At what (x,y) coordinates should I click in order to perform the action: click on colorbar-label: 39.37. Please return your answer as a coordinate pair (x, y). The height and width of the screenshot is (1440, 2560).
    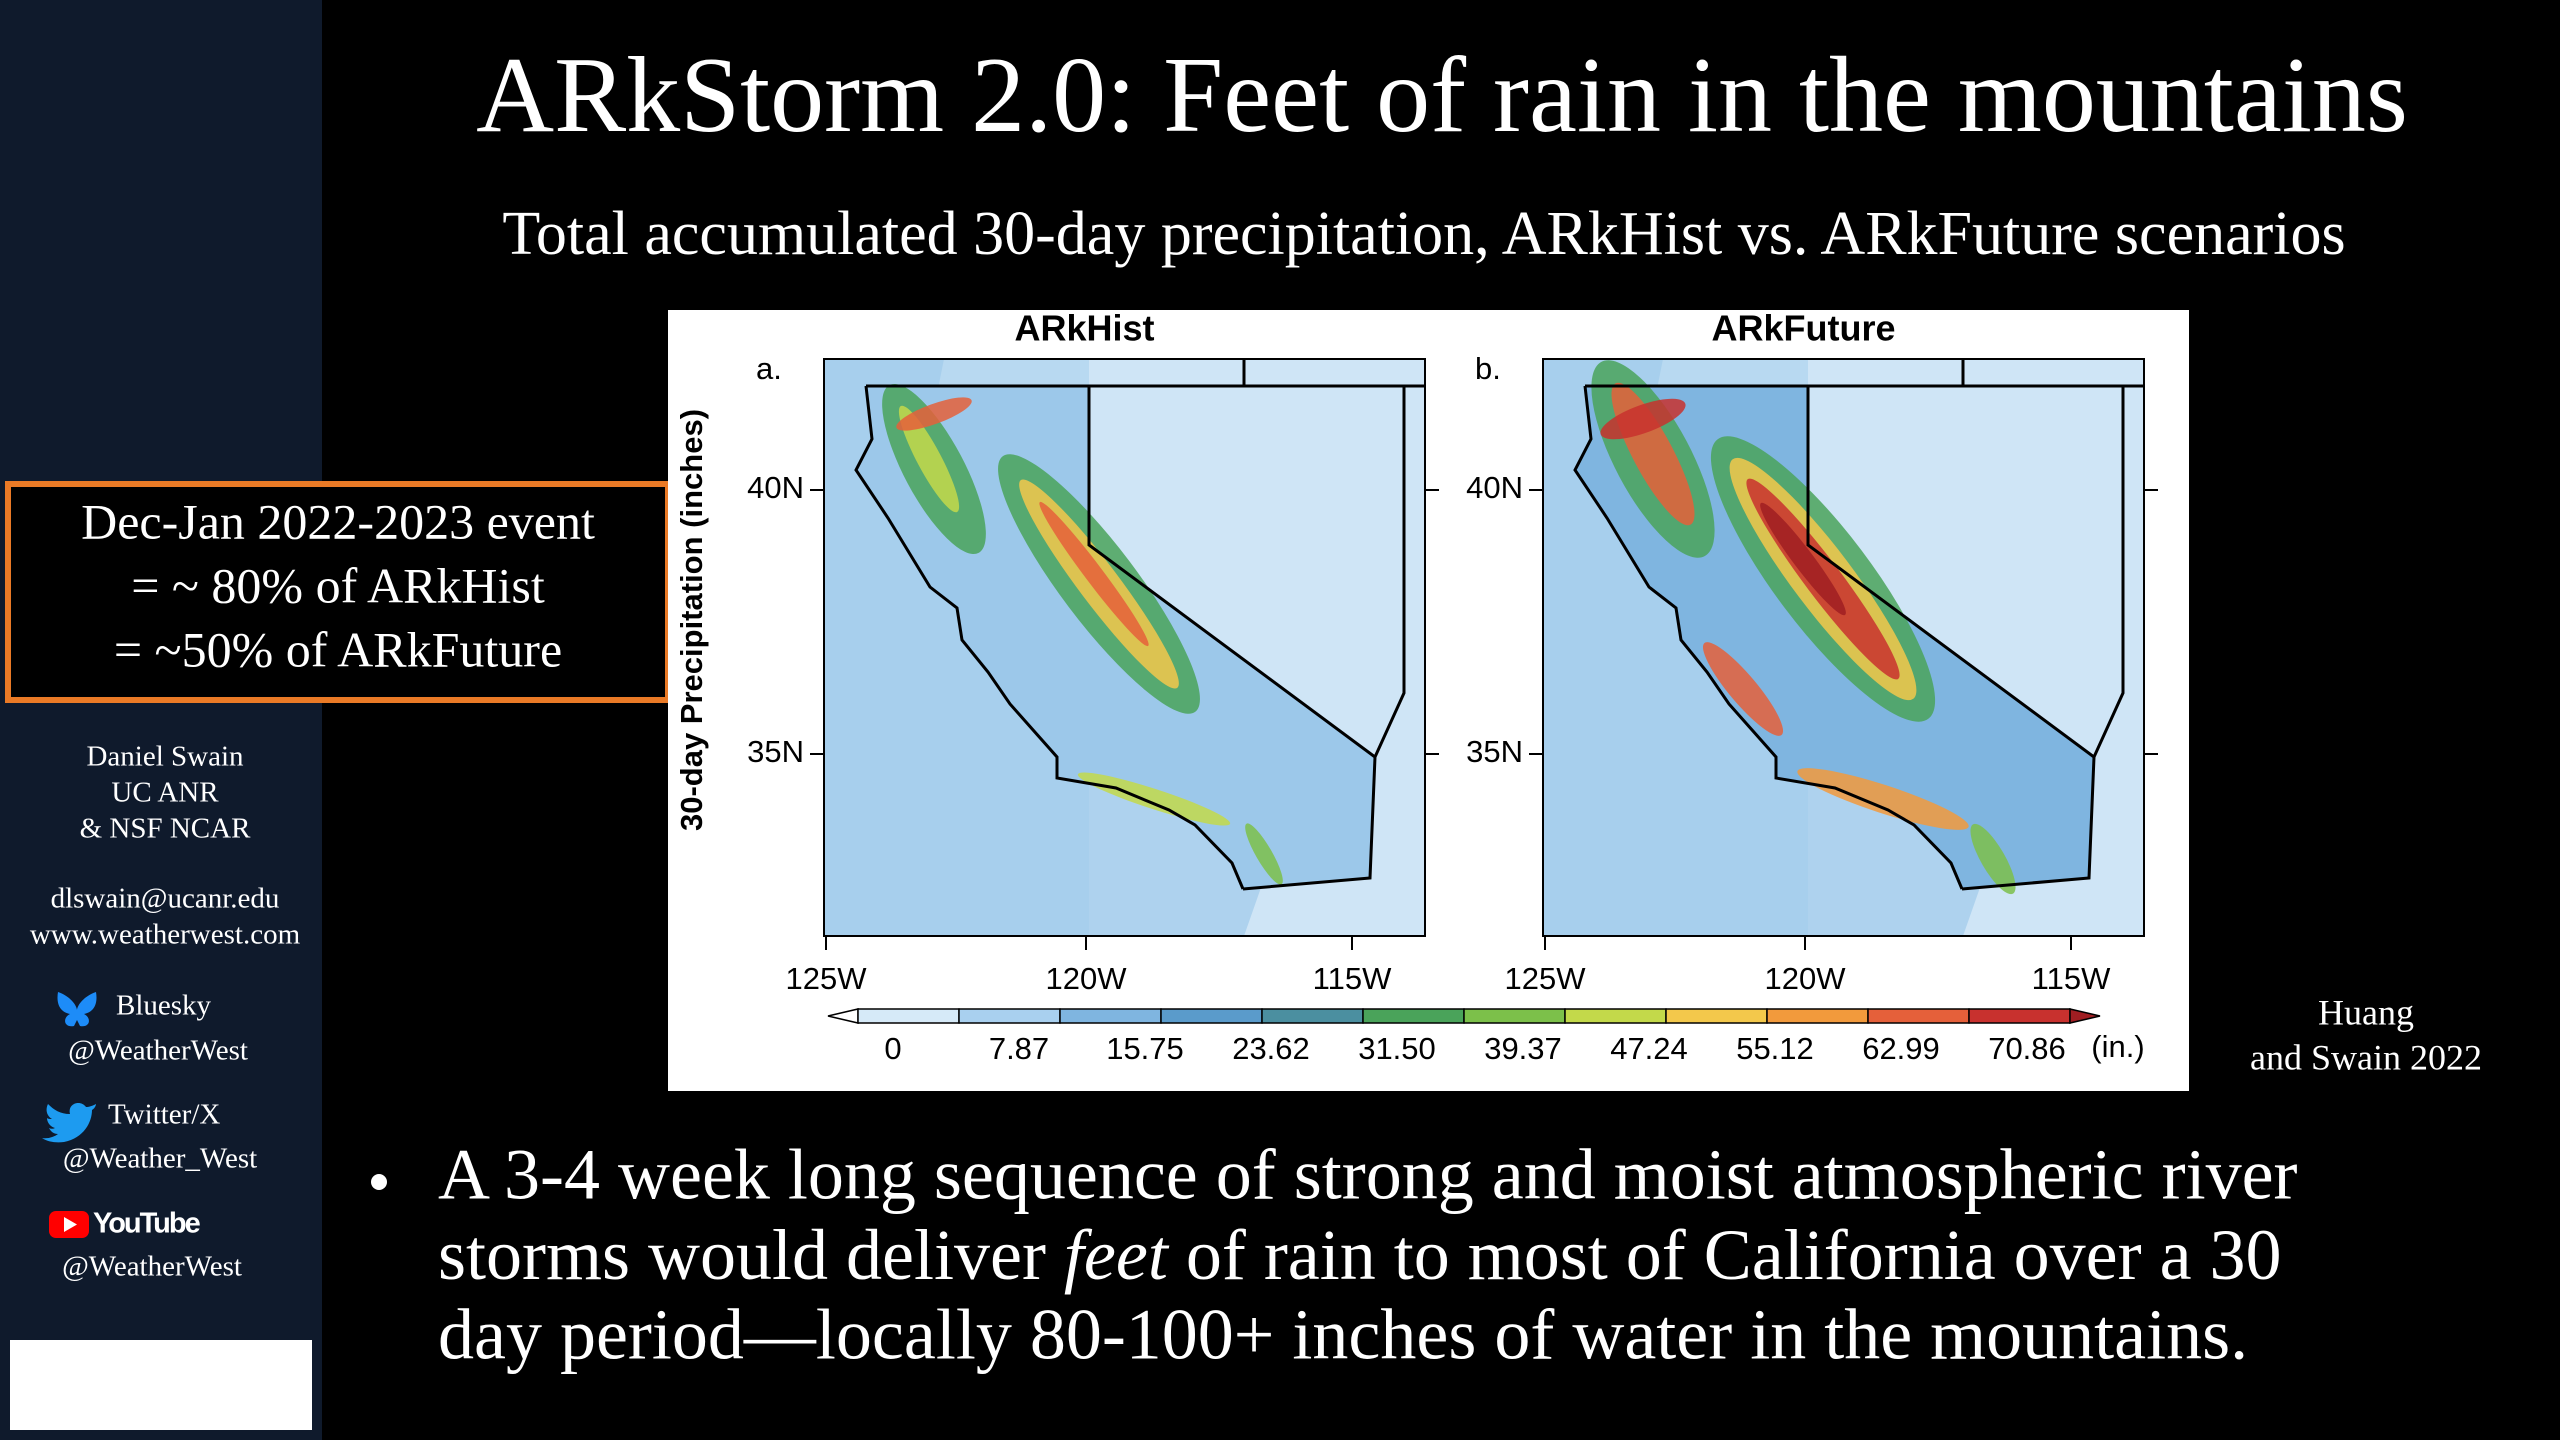
    Looking at the image, I should click on (1523, 1048).